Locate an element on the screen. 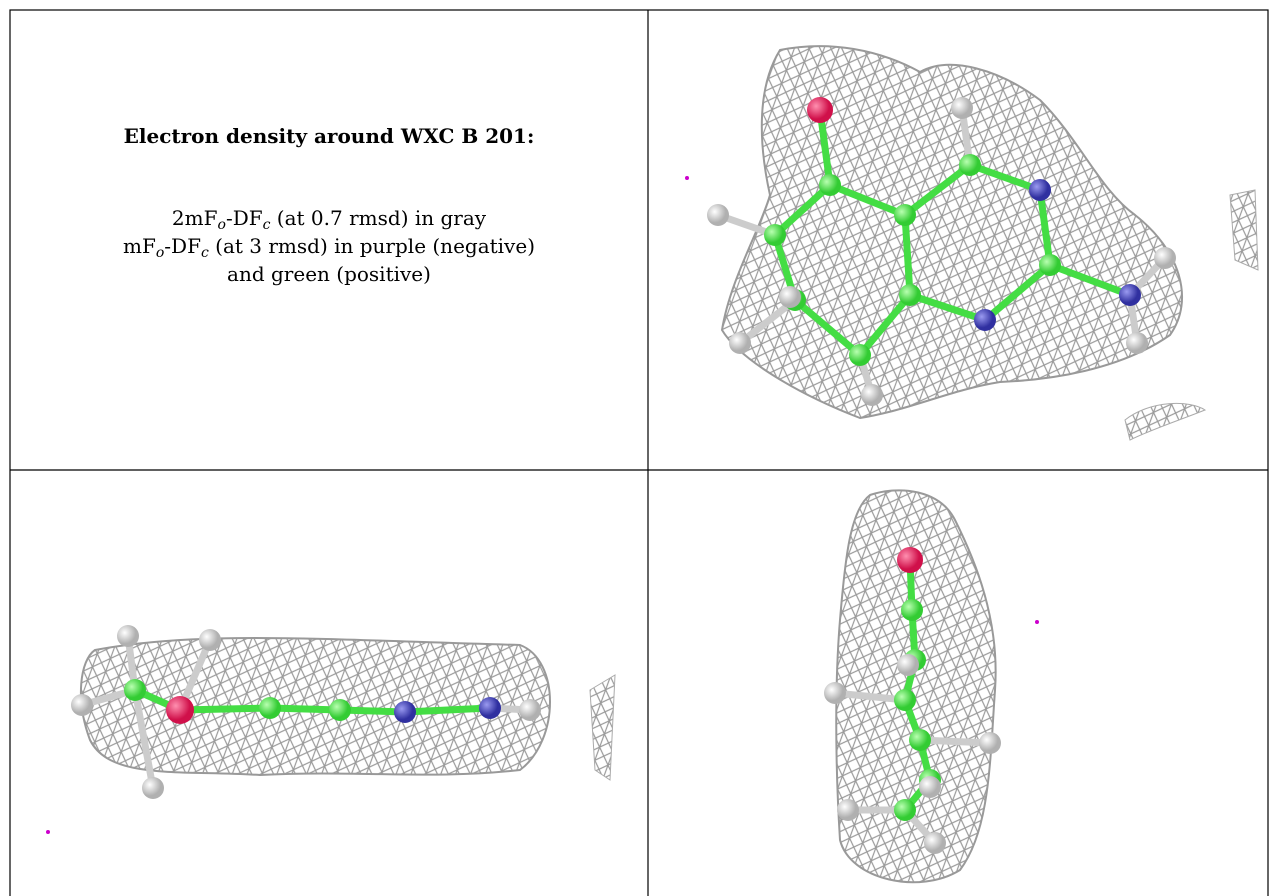 This screenshot has height=896, width=1276. legend-text: and green (positive) is located at coordinates (329, 274).